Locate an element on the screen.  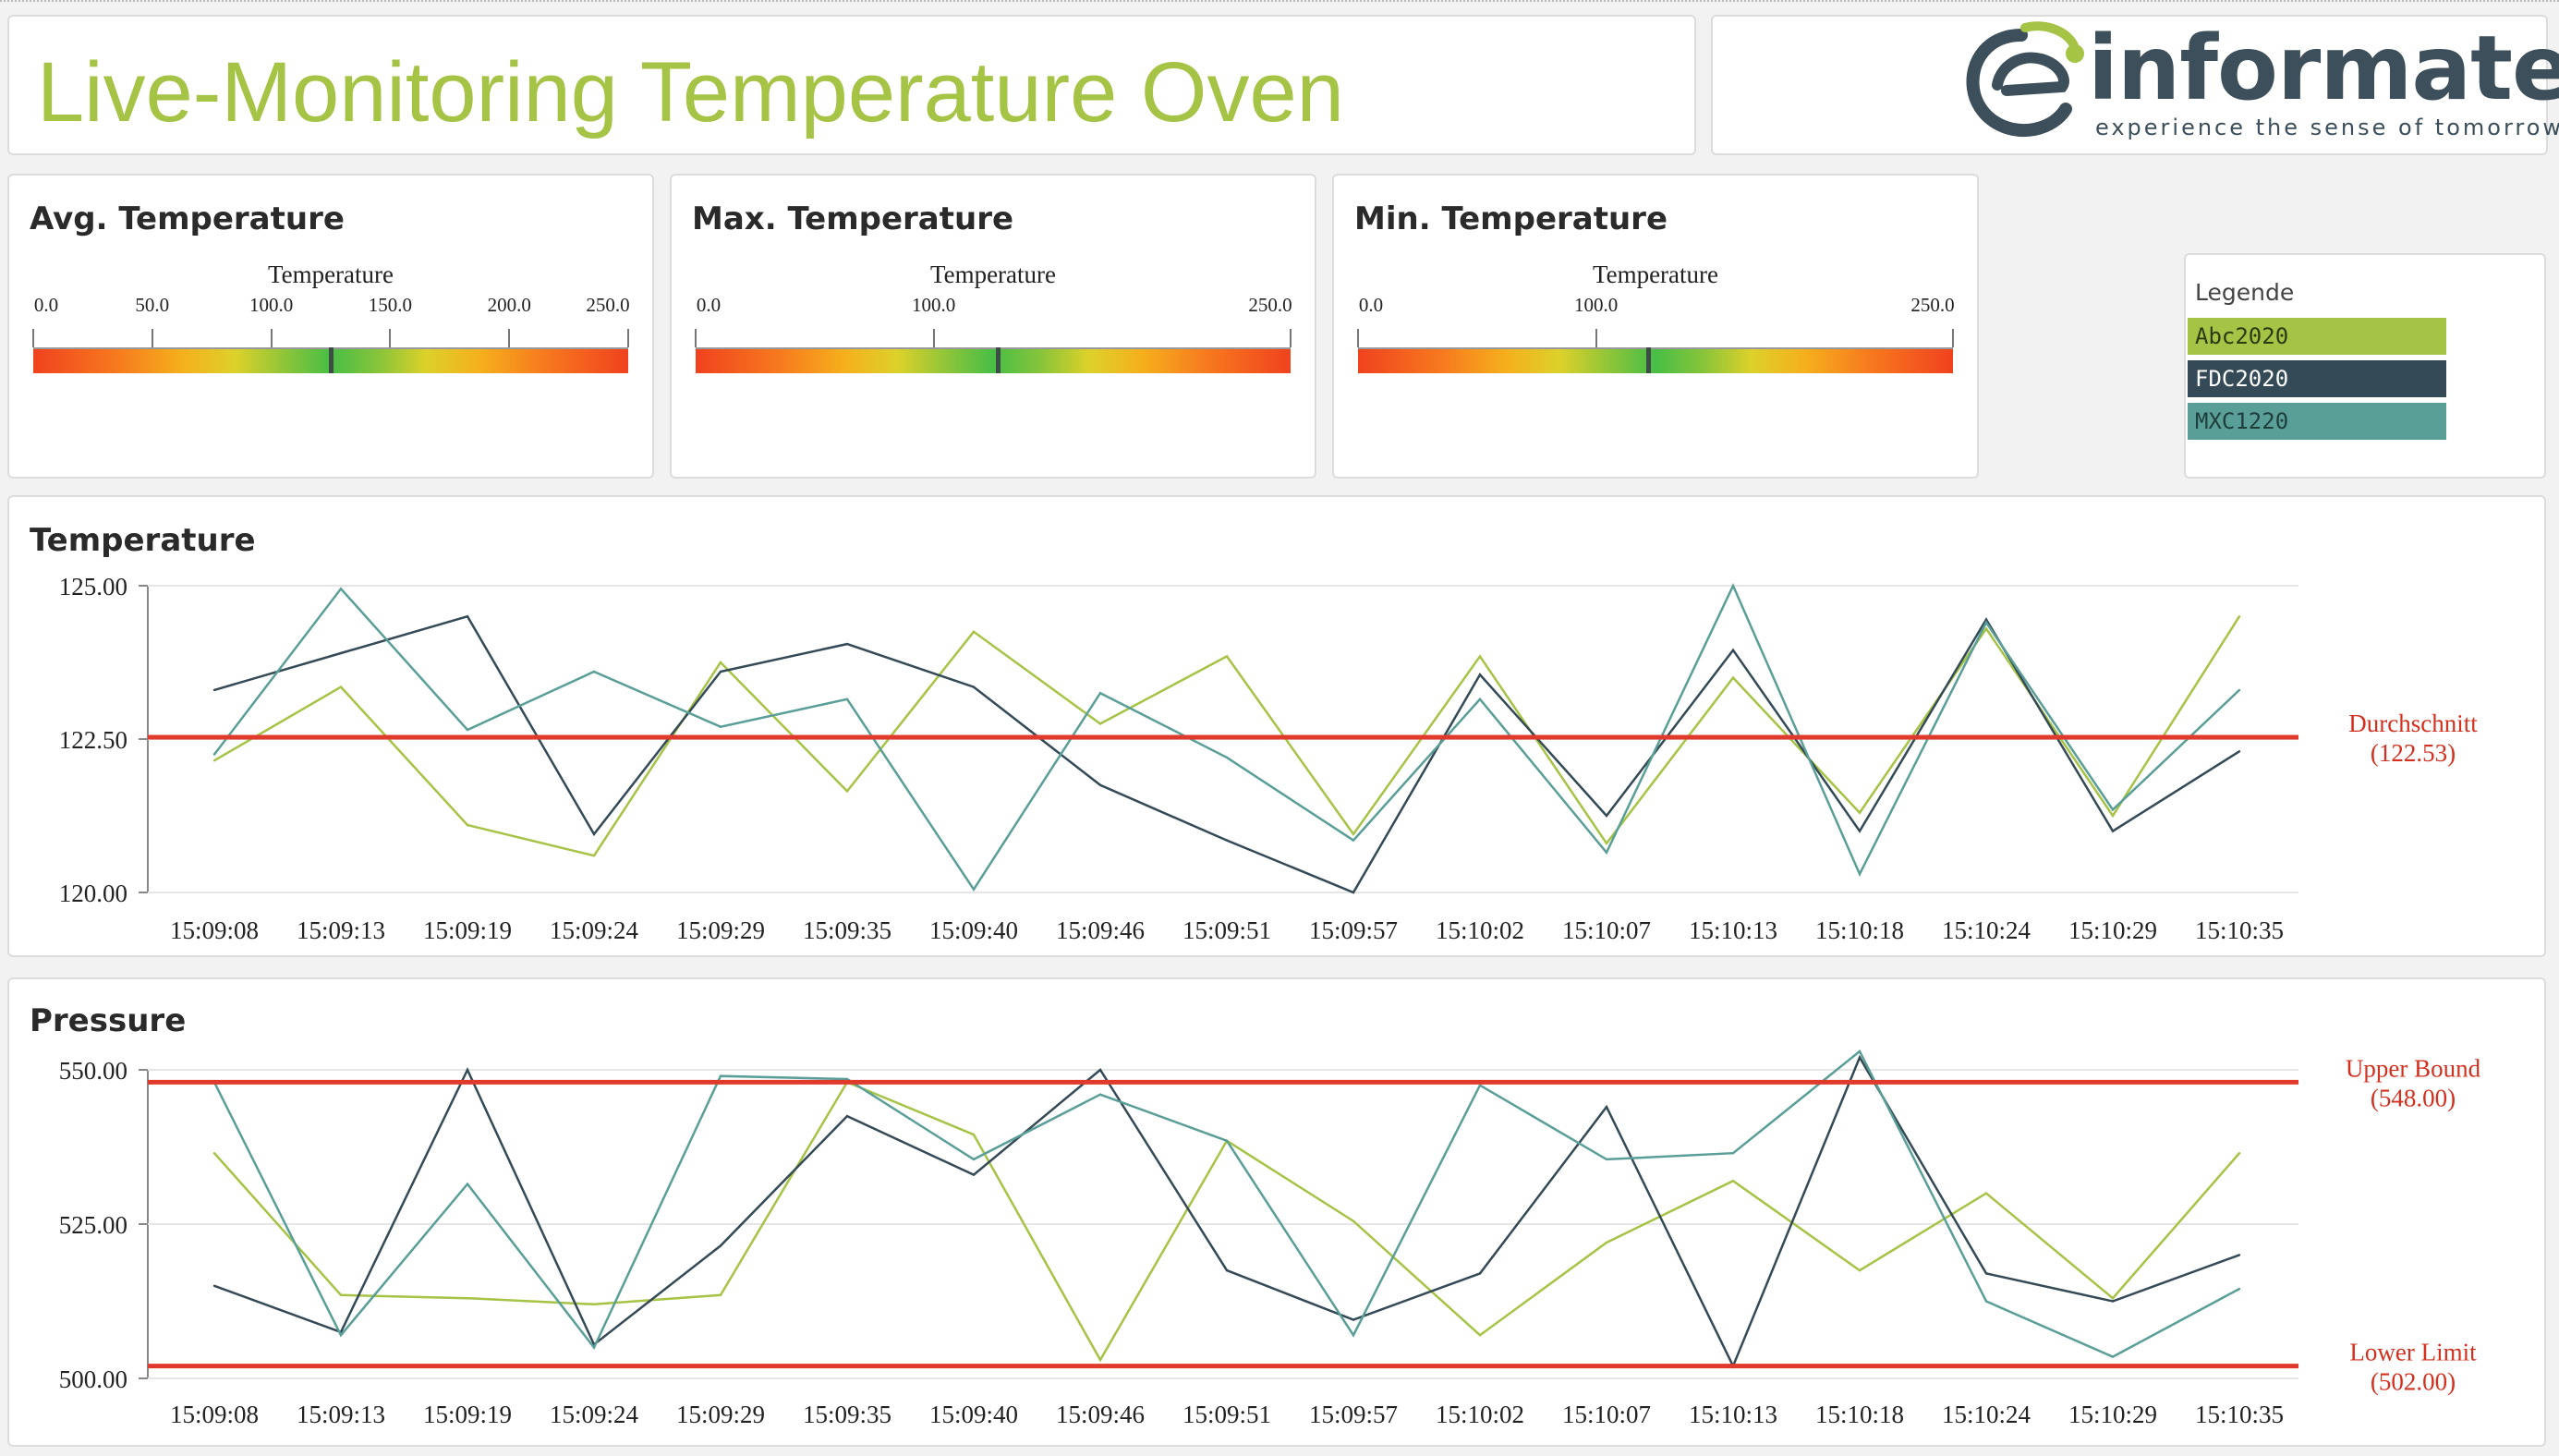
reference-line-label: Upper Bound is located at coordinates (2413, 1068).